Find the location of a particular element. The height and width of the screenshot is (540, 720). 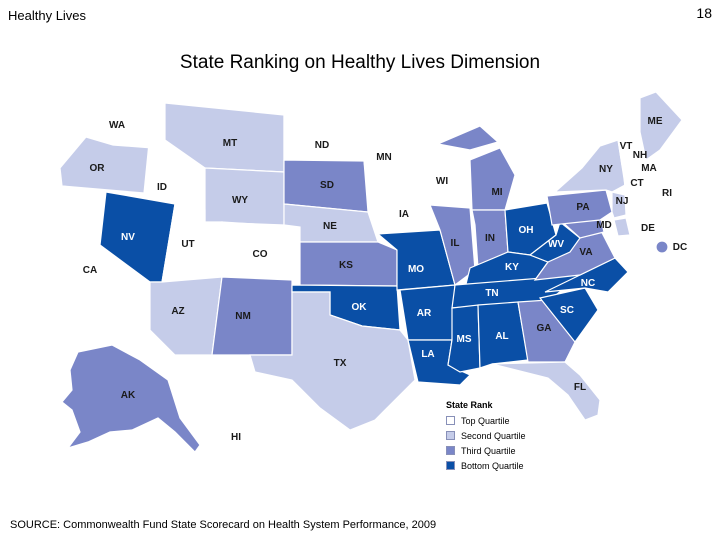

label-mt: MT is located at coordinates (230, 143).